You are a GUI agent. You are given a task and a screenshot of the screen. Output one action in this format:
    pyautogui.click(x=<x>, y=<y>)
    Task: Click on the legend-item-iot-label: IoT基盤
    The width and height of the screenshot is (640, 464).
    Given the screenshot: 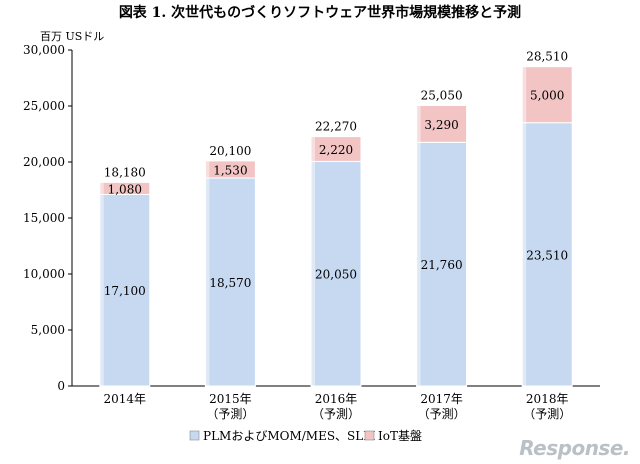 What is the action you would take?
    pyautogui.click(x=400, y=436)
    